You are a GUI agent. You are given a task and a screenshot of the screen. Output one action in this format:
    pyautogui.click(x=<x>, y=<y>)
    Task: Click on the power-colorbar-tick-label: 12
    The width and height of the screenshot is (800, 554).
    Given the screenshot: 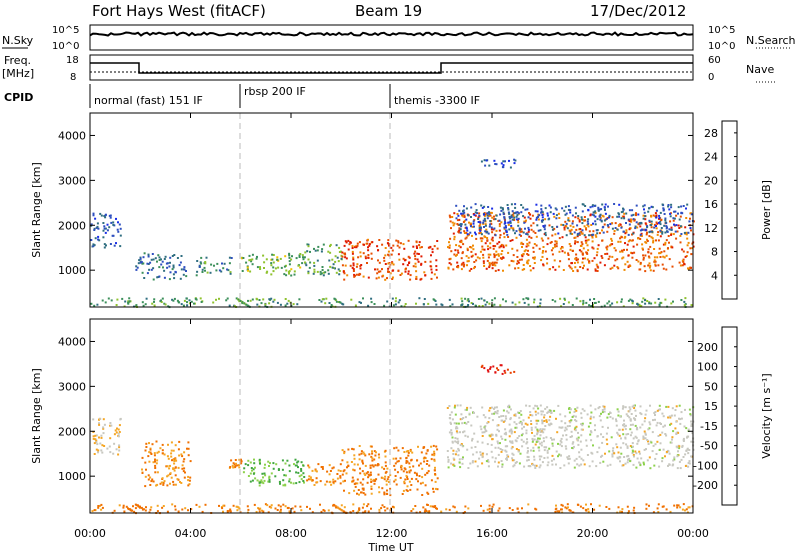 What is the action you would take?
    pyautogui.click(x=711, y=228)
    